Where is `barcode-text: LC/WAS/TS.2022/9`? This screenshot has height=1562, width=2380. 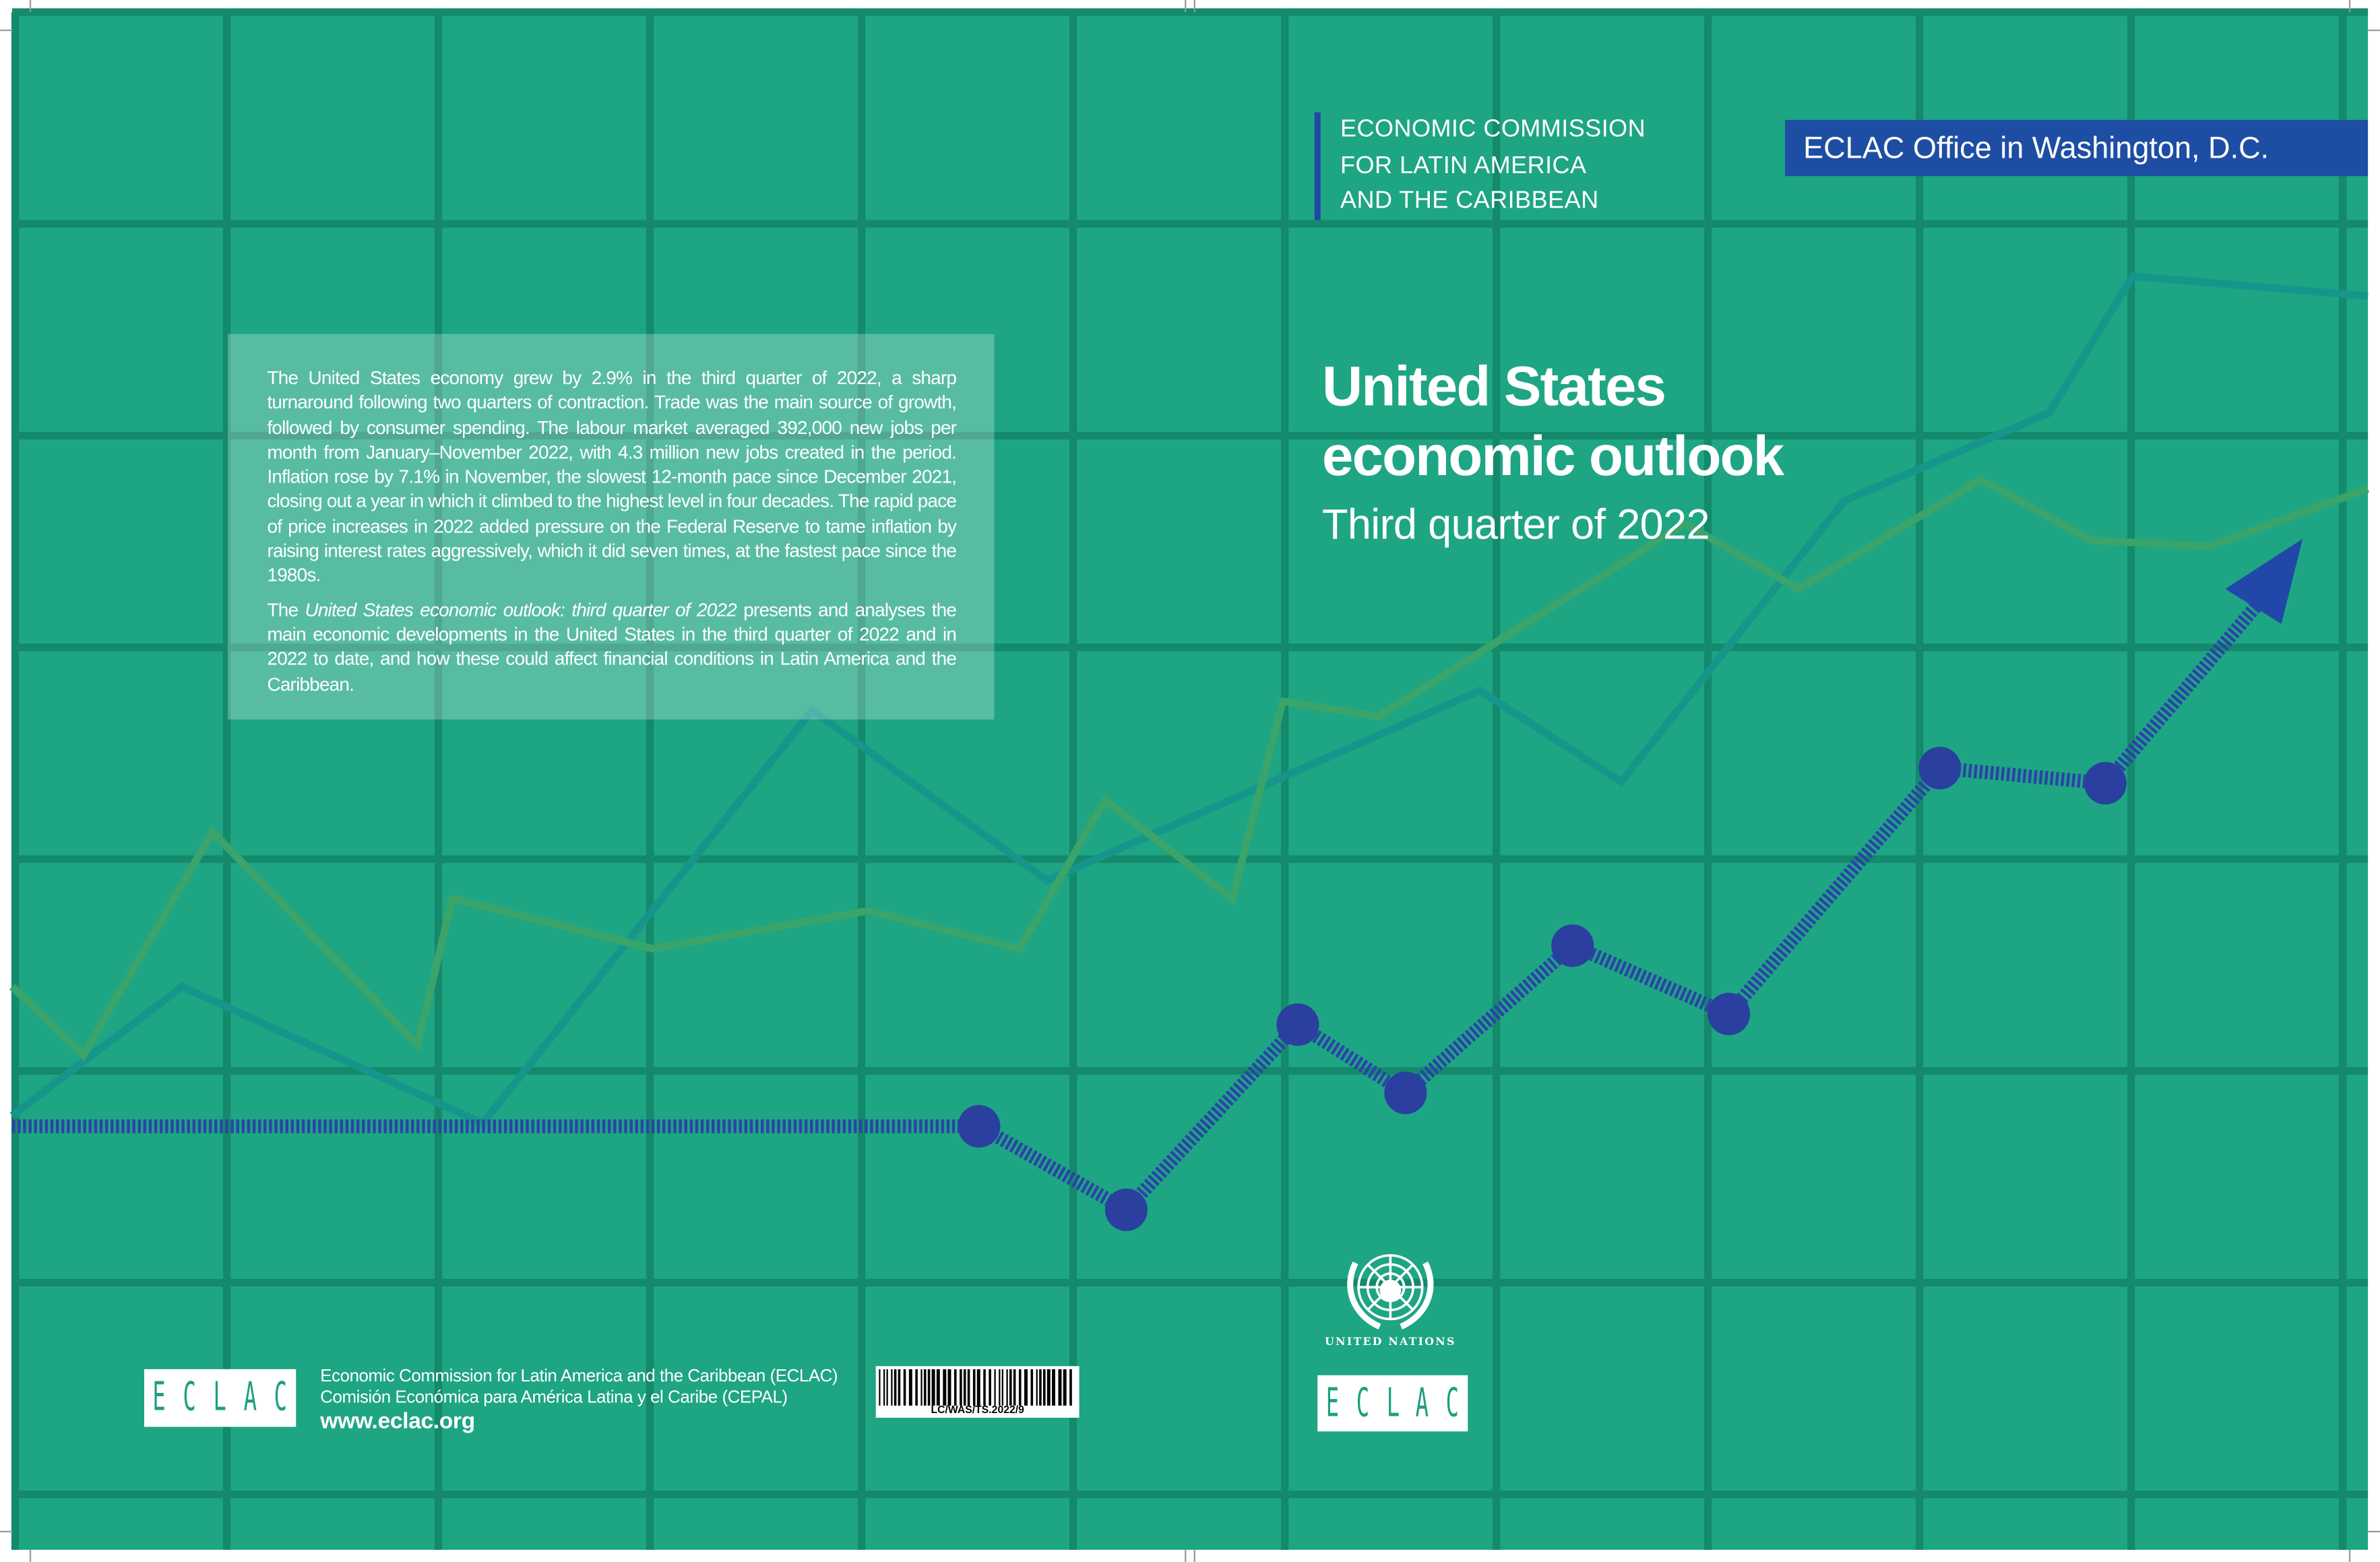
barcode-text: LC/WAS/TS.2022/9 is located at coordinates (977, 1410).